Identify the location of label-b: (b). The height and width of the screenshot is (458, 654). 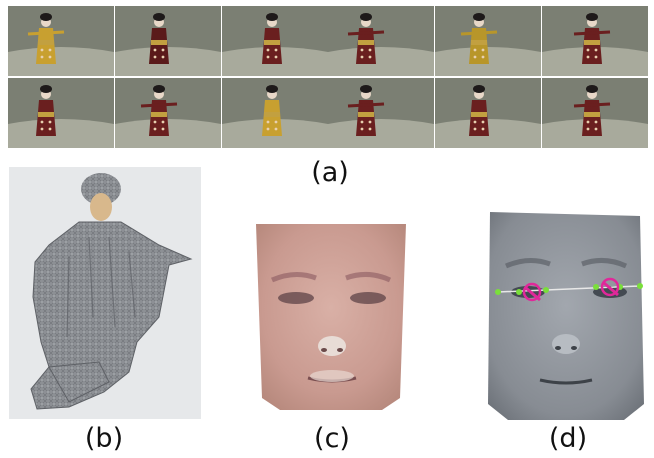
(104, 438).